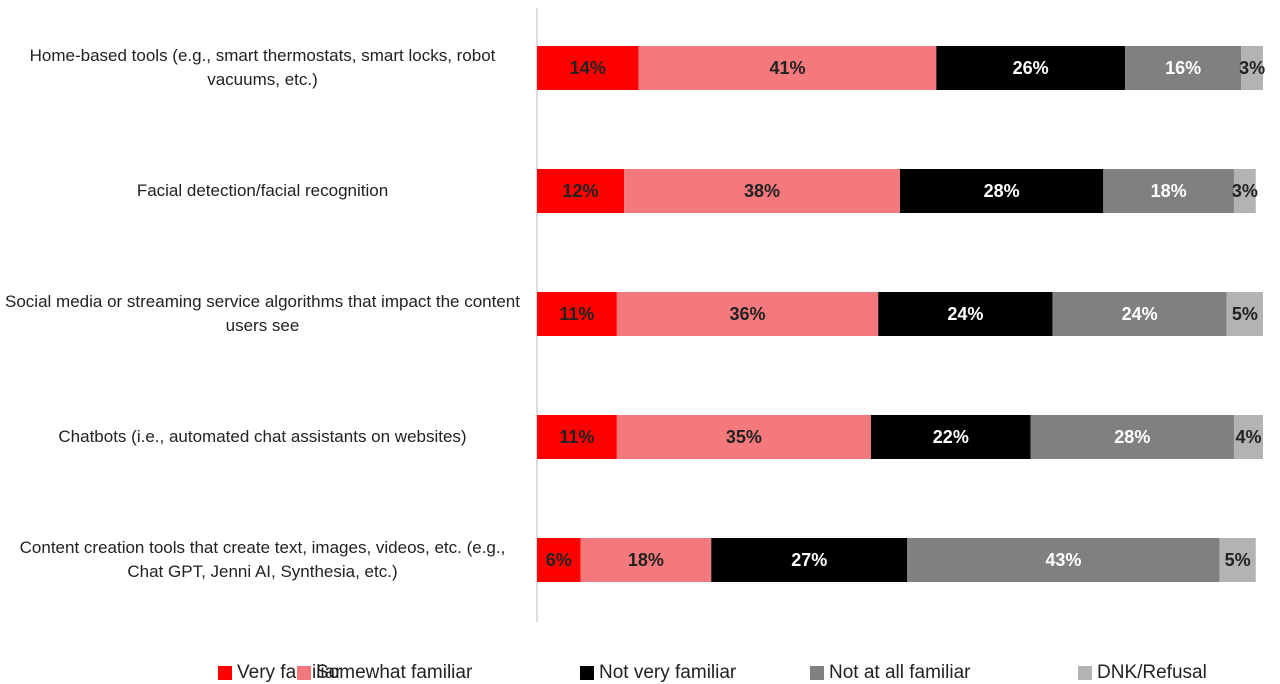 The image size is (1280, 684). I want to click on value-label: 27%, so click(809, 560).